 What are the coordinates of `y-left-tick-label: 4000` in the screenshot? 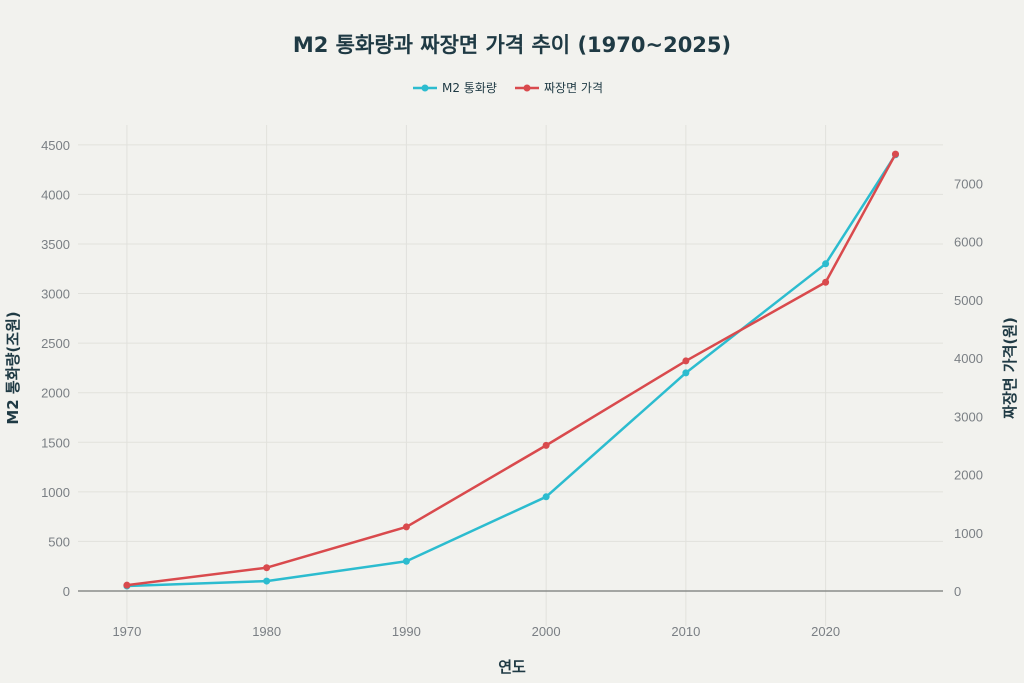 It's located at (55, 194).